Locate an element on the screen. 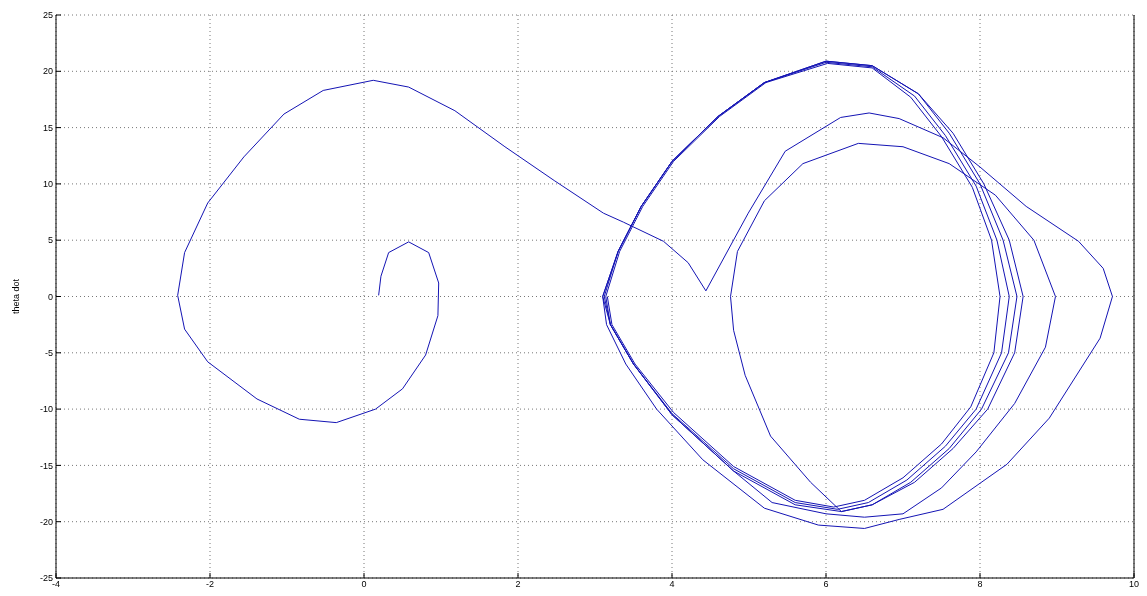 The height and width of the screenshot is (596, 1147). y-tick-label: 0 is located at coordinates (50, 296).